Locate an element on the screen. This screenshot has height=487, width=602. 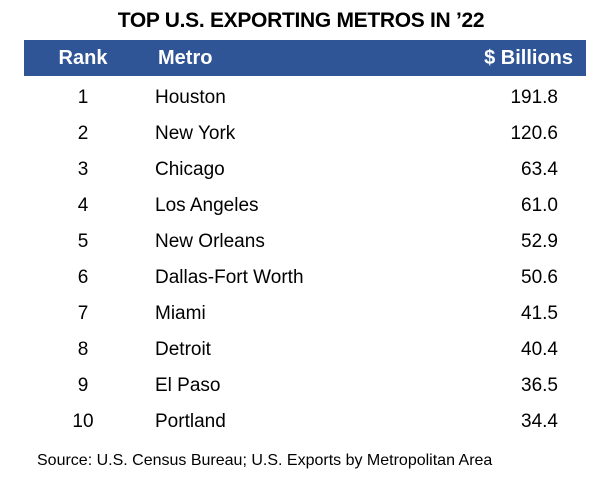
table-row: 9 El Paso 36.5 is located at coordinates (305, 386).